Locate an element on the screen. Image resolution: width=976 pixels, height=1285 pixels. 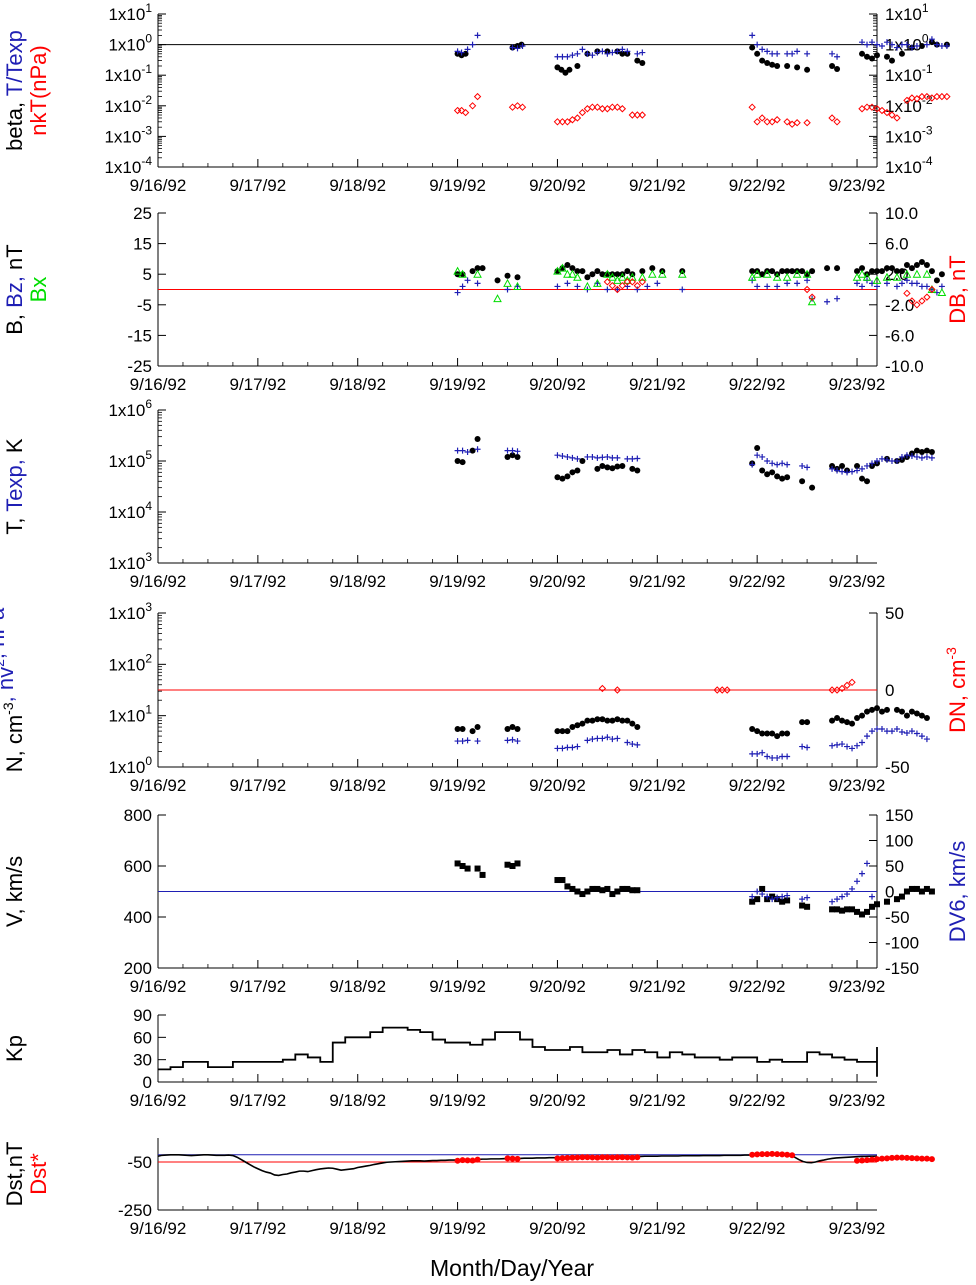
x-tick-label: 9/17/92 is located at coordinates (257, 1228).